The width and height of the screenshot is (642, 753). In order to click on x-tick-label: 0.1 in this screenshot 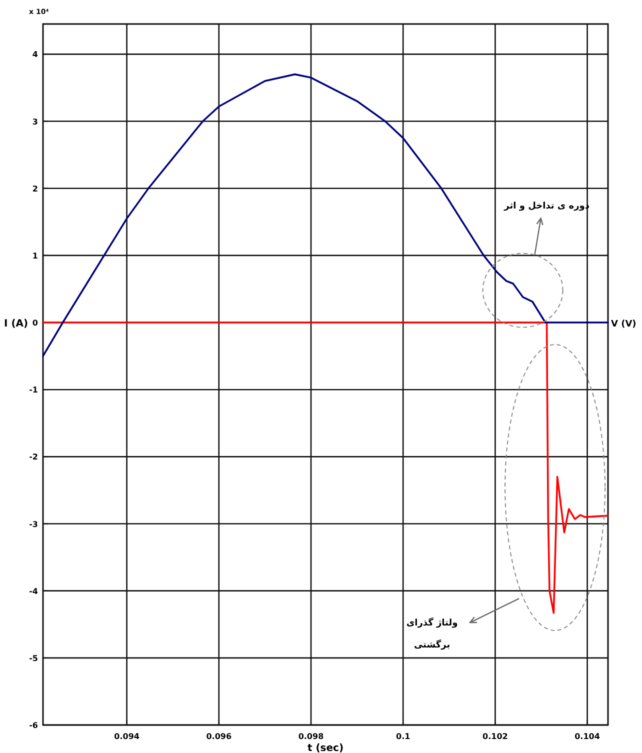, I will do `click(403, 736)`.